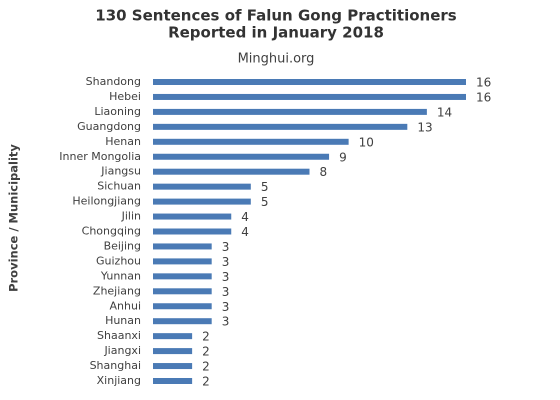 The width and height of the screenshot is (560, 400). What do you see at coordinates (117, 111) in the screenshot?
I see `category-label: Liaoning` at bounding box center [117, 111].